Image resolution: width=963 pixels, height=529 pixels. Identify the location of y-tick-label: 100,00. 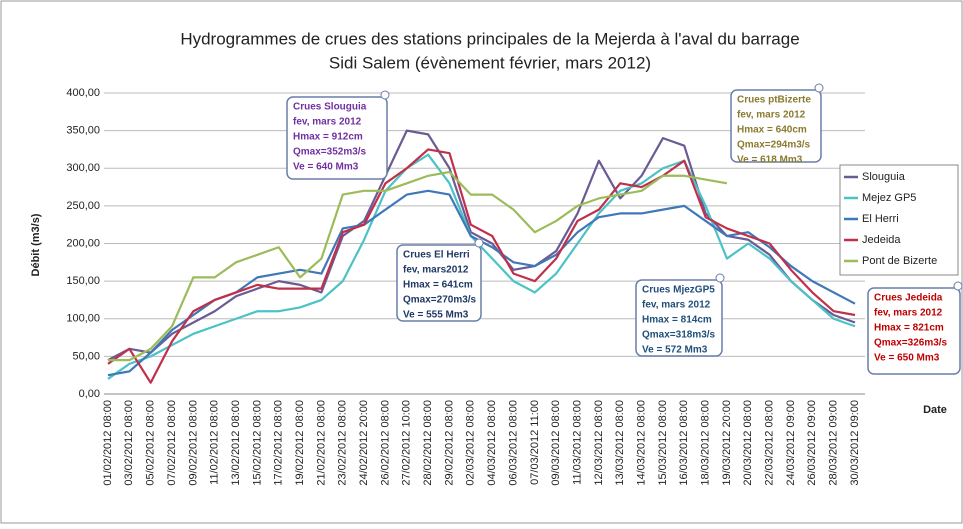
(83, 319).